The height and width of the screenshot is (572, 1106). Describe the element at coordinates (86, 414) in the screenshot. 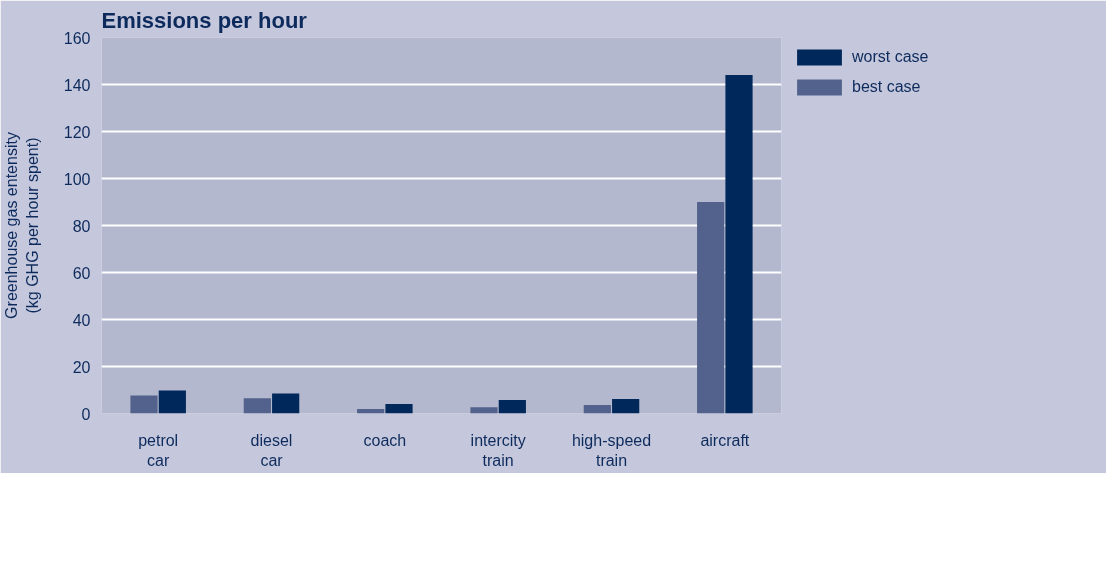

I see `y-tick-label: 0` at that location.